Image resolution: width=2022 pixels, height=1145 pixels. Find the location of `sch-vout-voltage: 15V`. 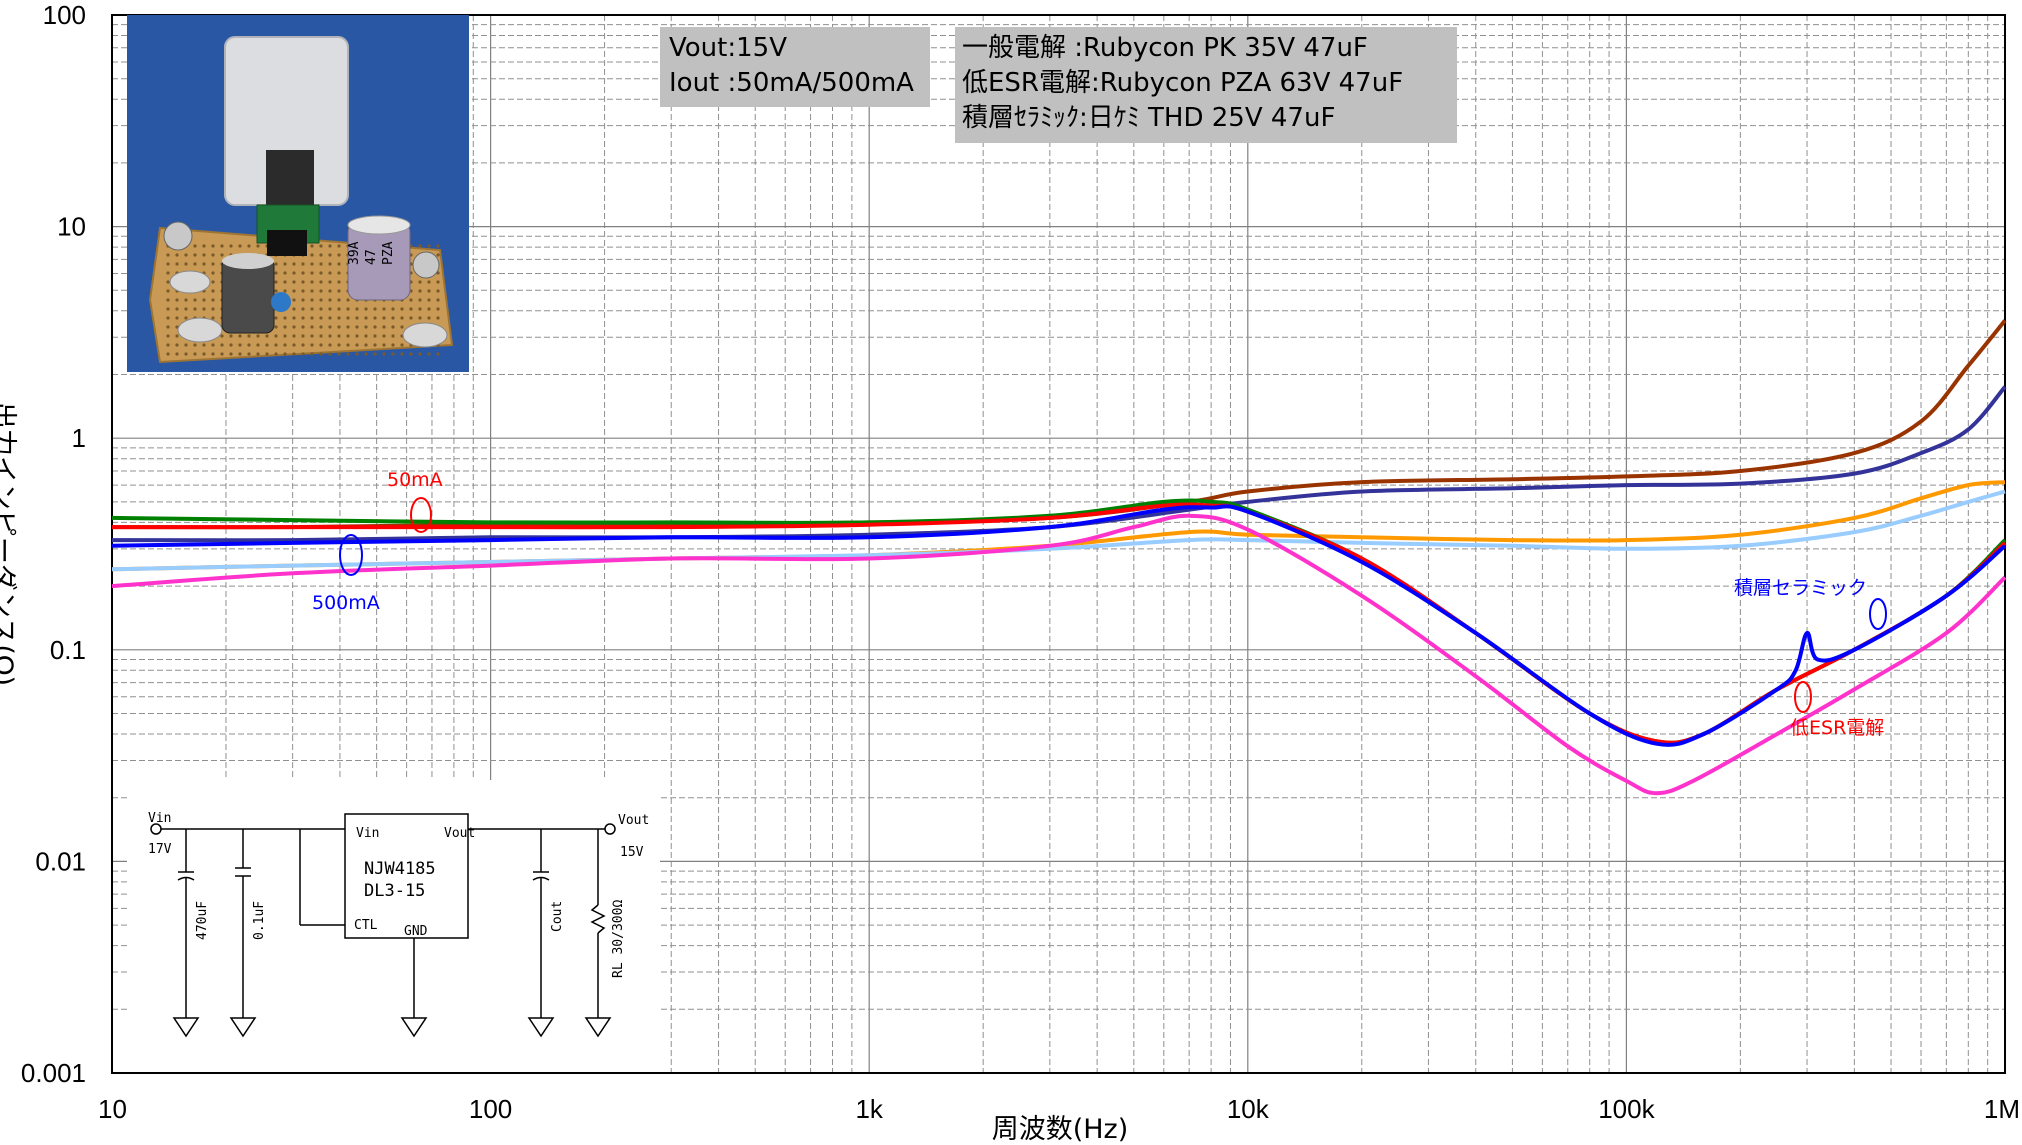

sch-vout-voltage: 15V is located at coordinates (632, 852).